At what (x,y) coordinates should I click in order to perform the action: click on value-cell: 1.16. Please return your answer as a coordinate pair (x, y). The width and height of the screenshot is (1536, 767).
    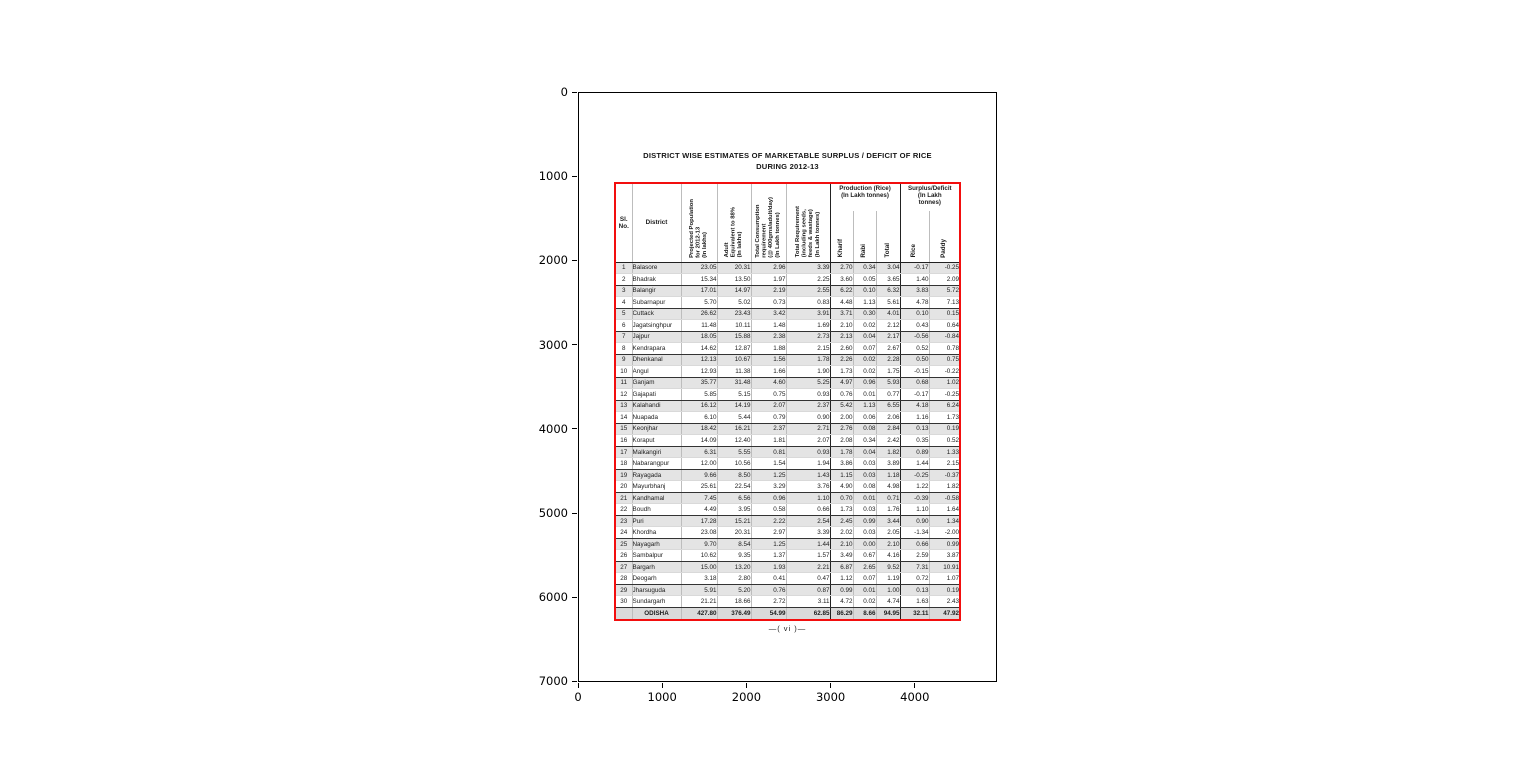
    Looking at the image, I should click on (914, 417).